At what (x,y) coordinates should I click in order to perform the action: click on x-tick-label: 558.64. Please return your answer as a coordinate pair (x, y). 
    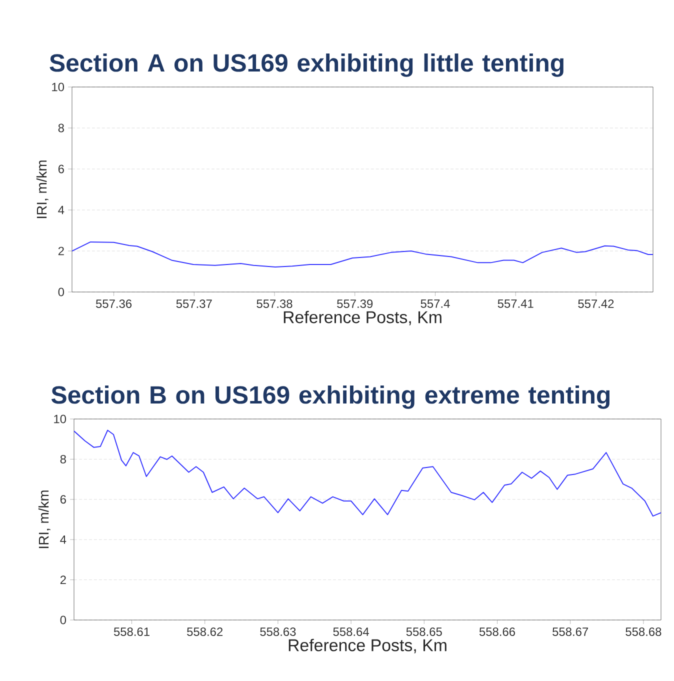
    Looking at the image, I should click on (351, 632).